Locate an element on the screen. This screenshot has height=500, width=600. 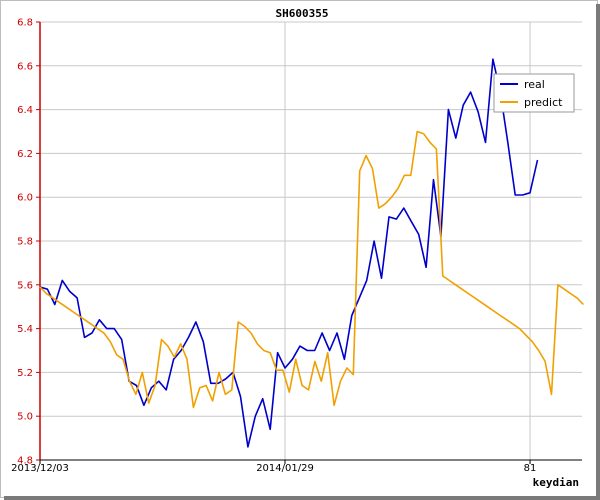
y-tick-label: 5.4 is located at coordinates (25, 329).